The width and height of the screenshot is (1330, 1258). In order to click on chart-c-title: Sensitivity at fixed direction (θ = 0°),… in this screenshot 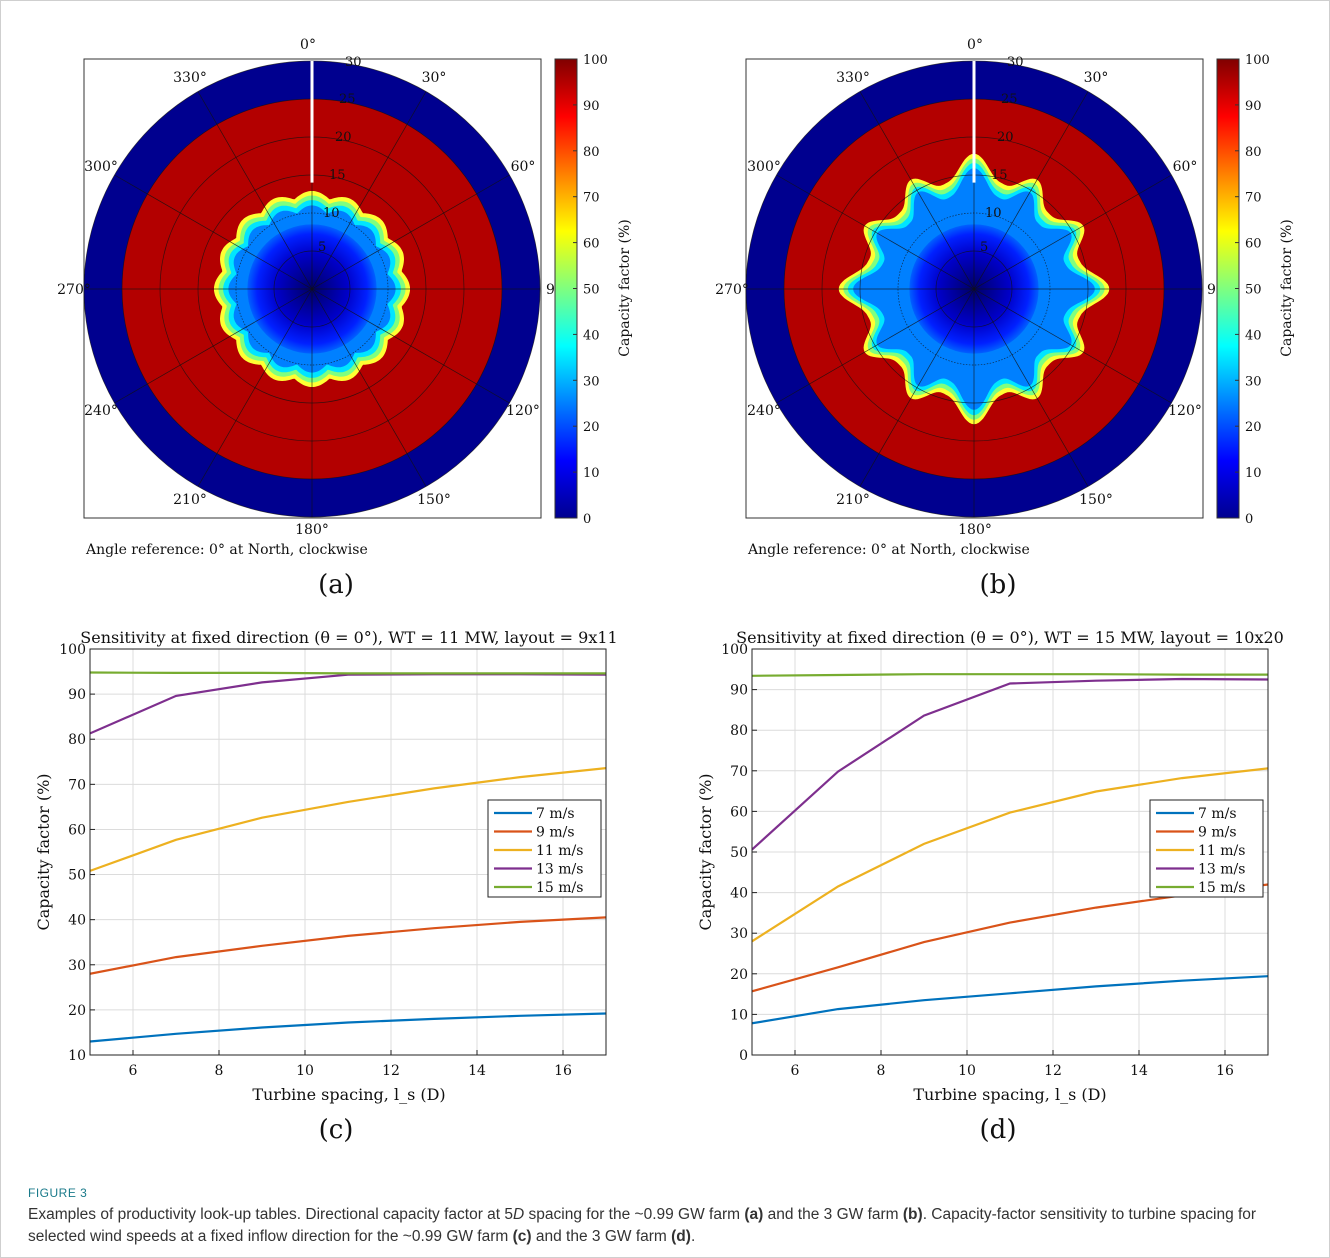, I will do `click(348, 637)`.